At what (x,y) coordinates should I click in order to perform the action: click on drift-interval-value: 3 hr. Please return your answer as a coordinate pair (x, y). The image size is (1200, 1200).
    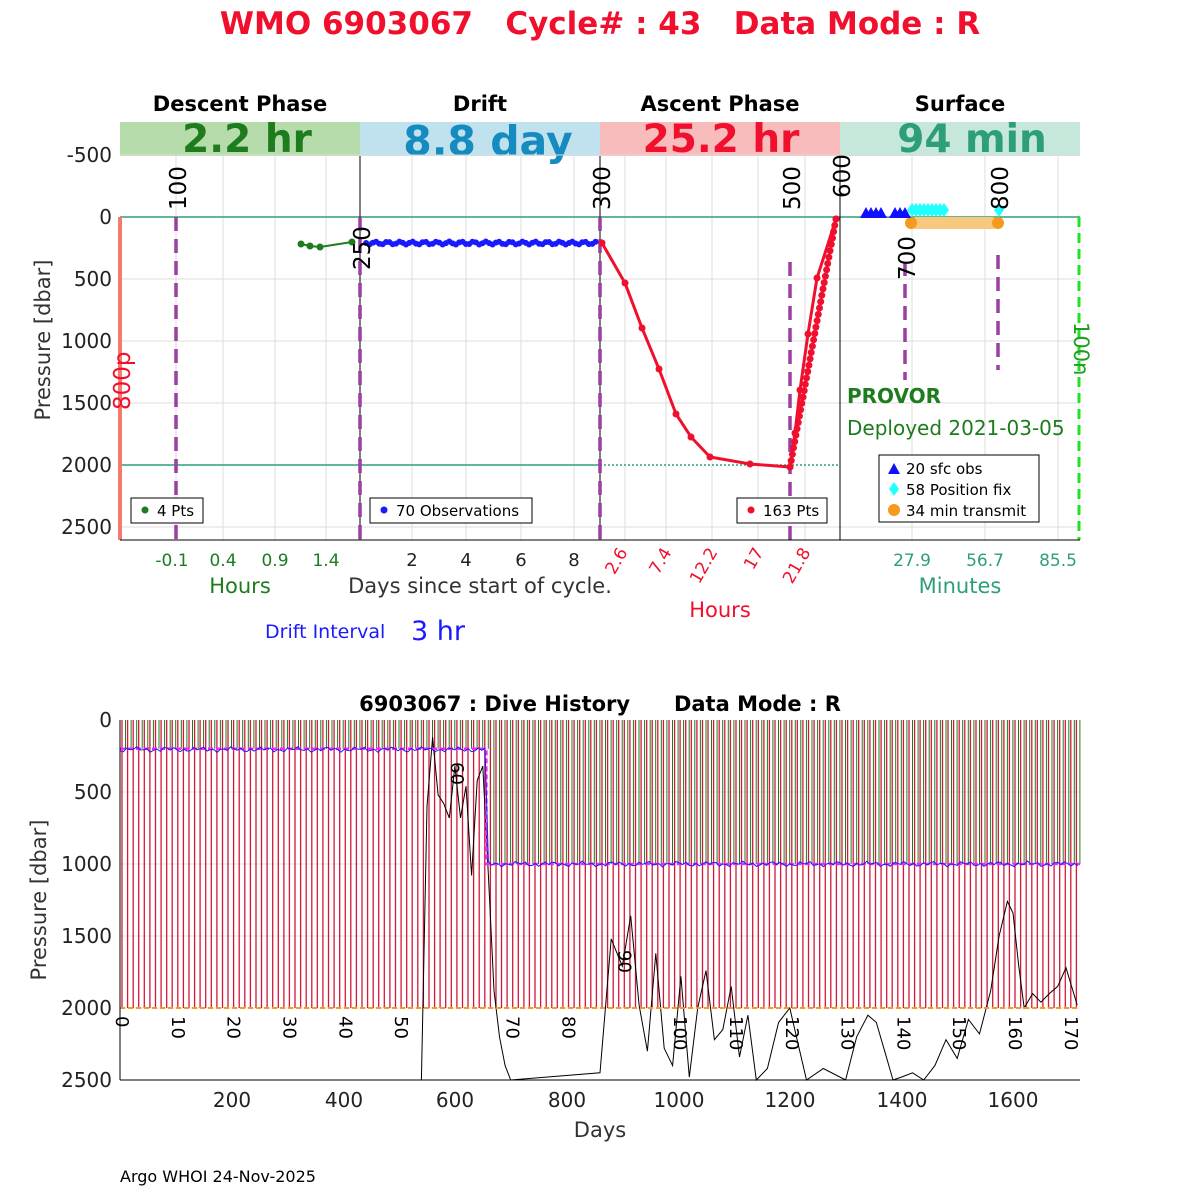
    Looking at the image, I should click on (438, 631).